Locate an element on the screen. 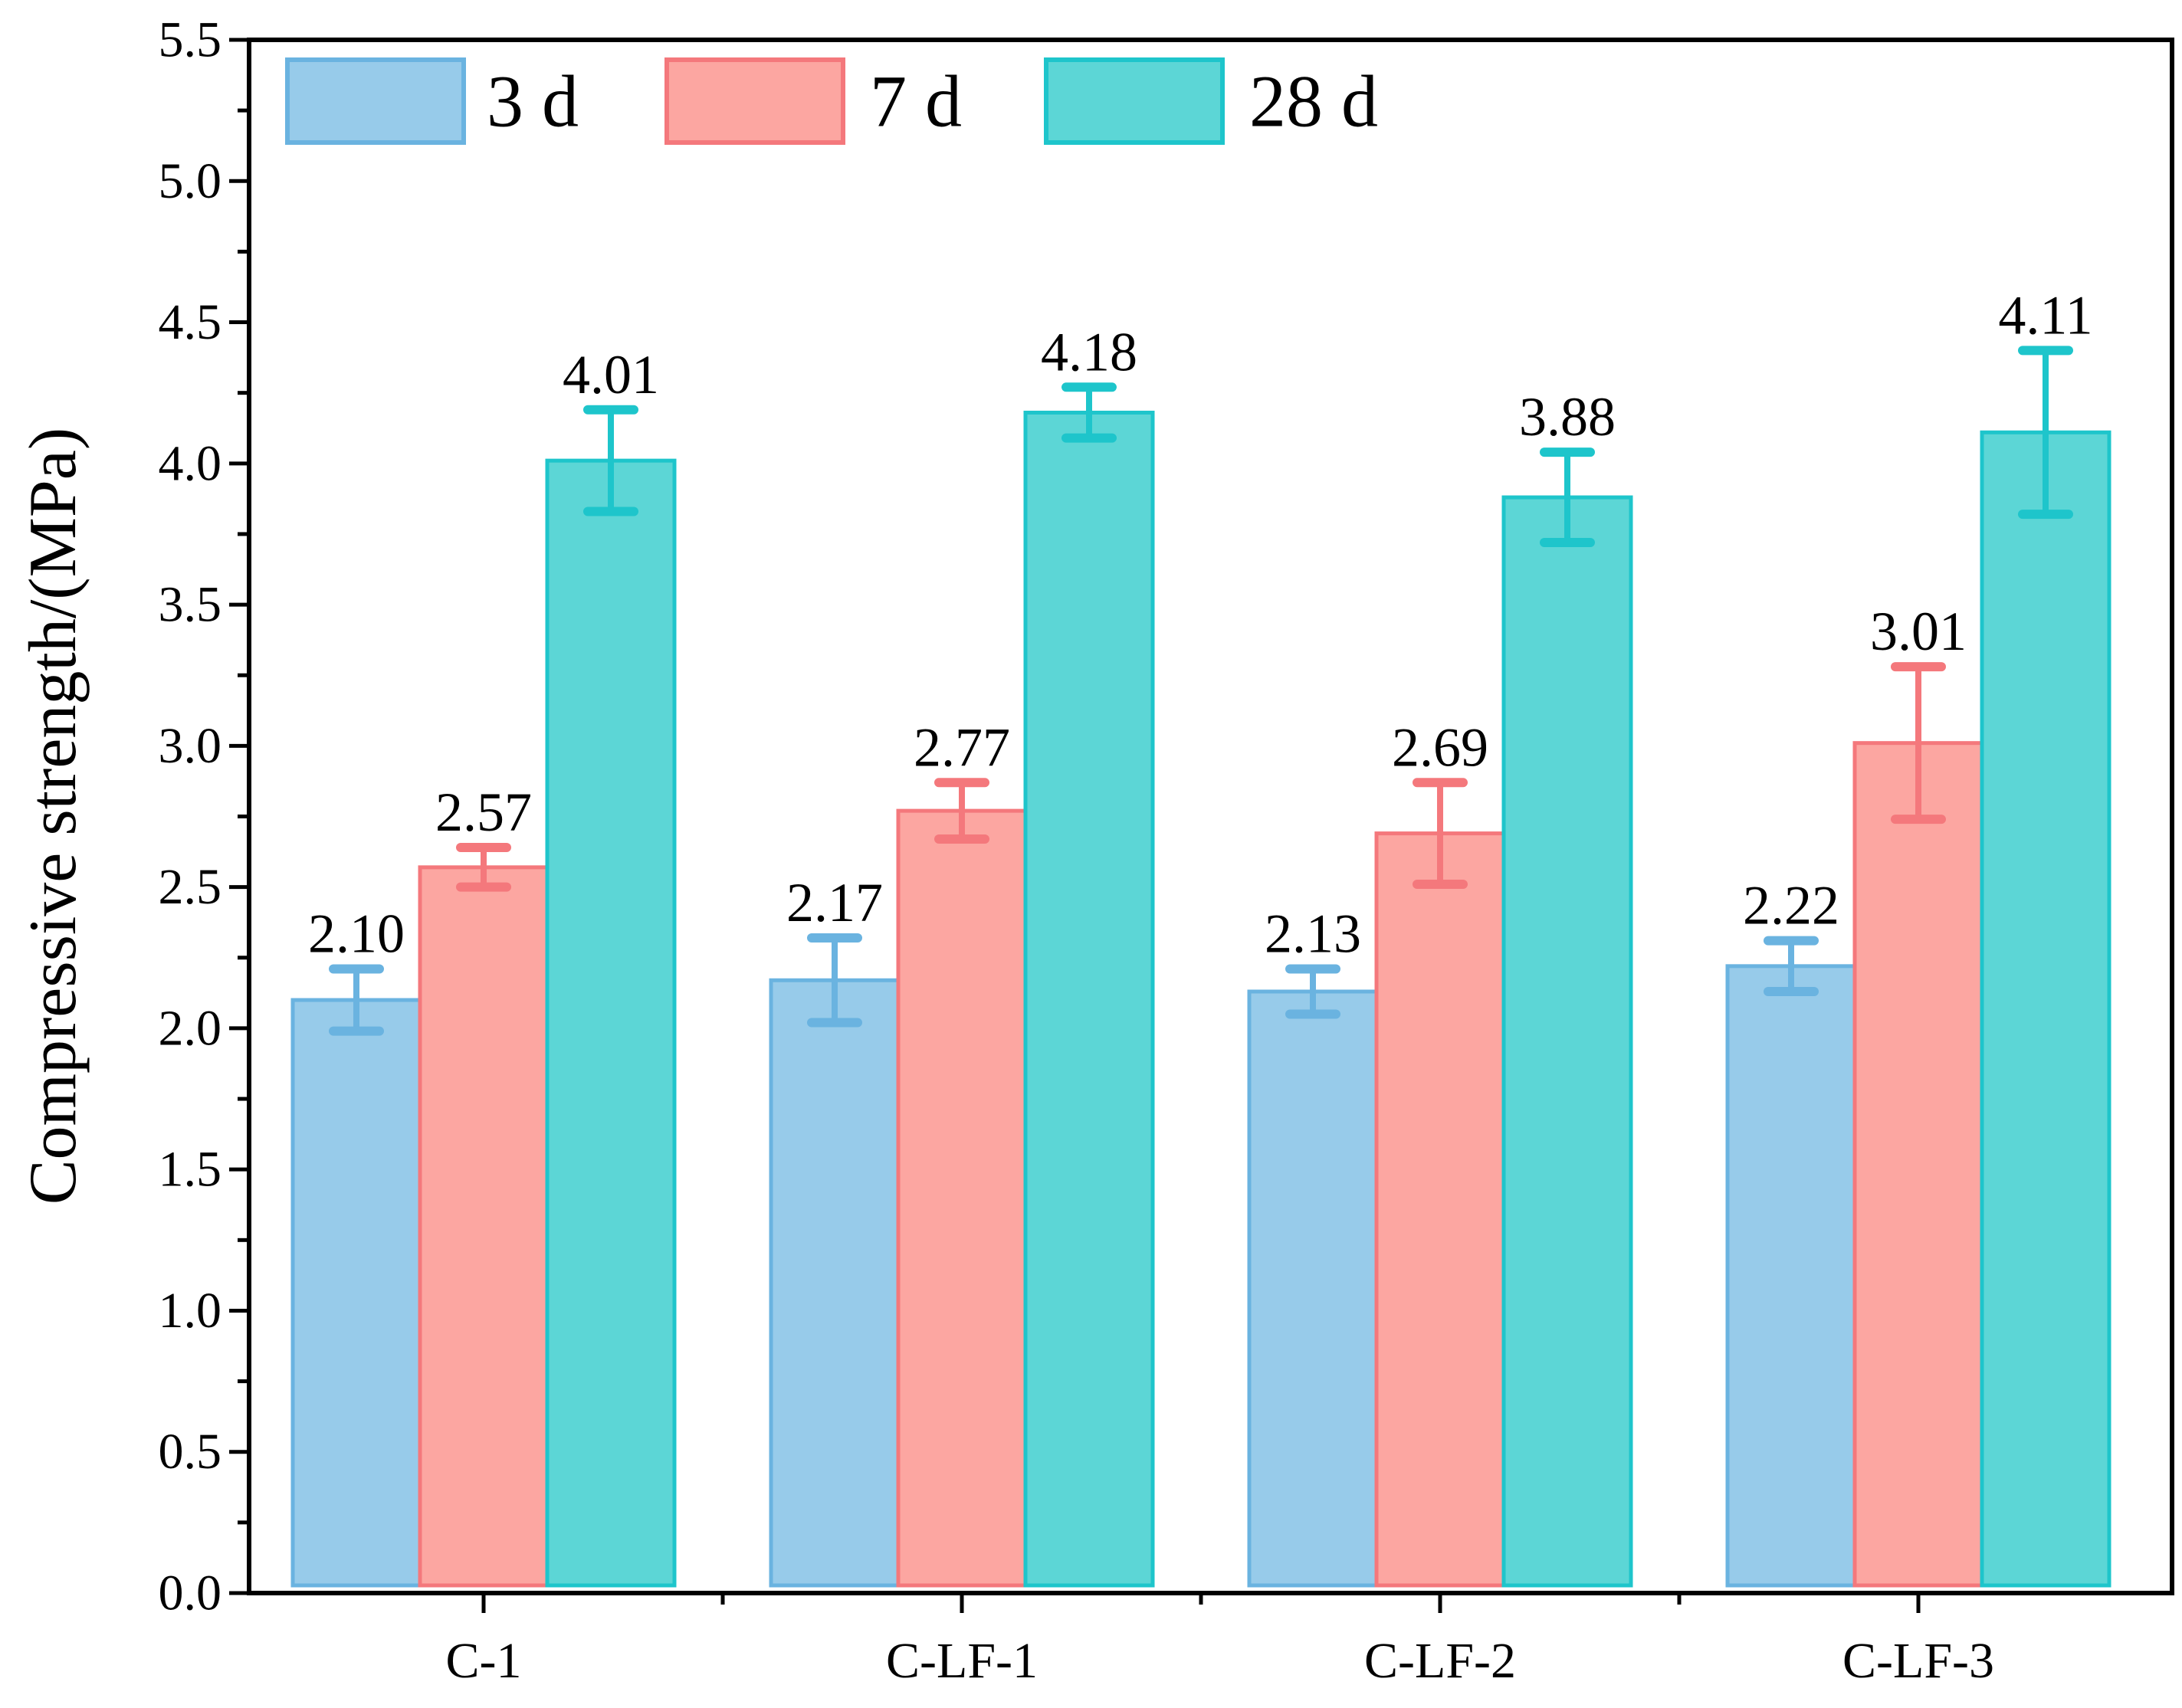 Image resolution: width=2182 pixels, height=1708 pixels. x-axis-ticks: C-1 C-LF-1 C-LF-2 C-LF-3 is located at coordinates (1220, 1641).